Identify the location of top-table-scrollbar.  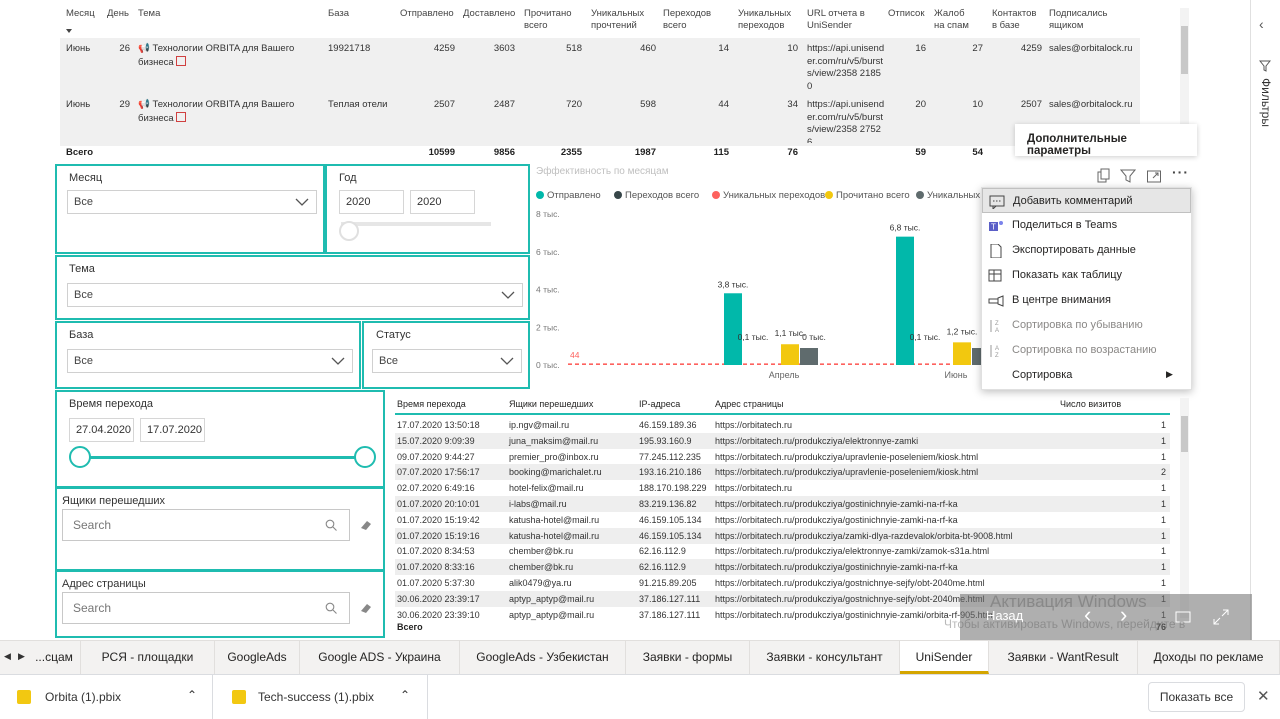
(1184, 78).